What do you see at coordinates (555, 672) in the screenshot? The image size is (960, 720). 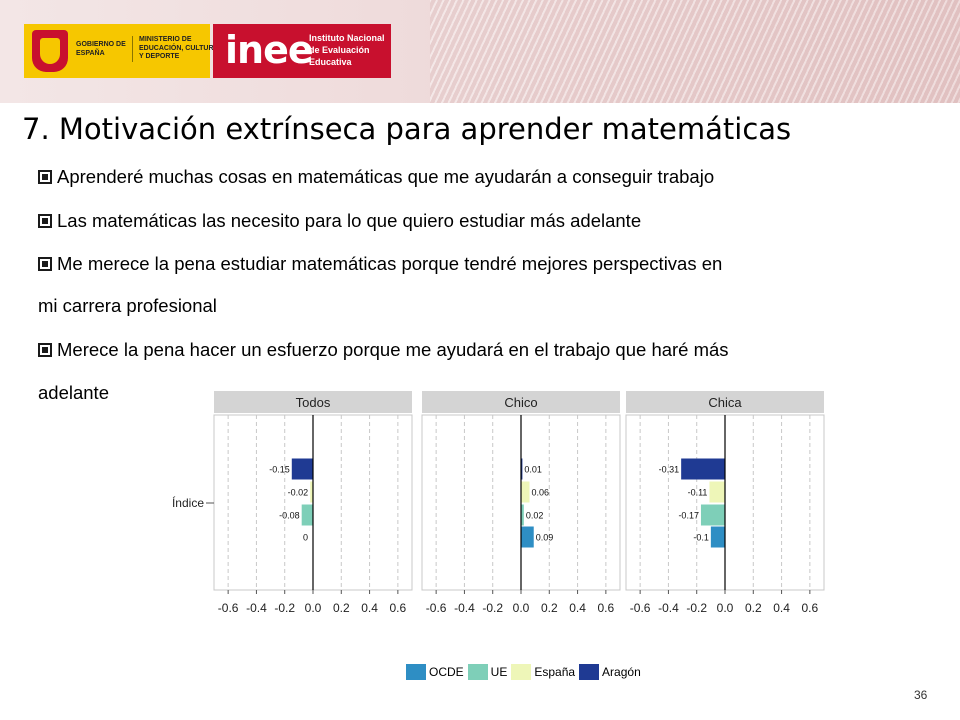 I see `legend-label: España` at bounding box center [555, 672].